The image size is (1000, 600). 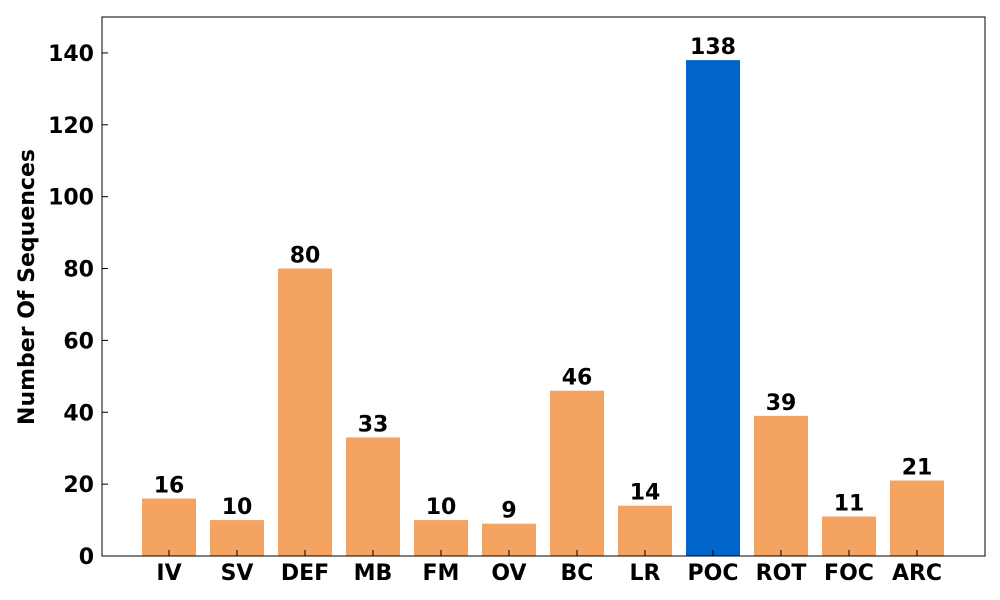 I want to click on y-tick-label: 60, so click(x=78, y=341).